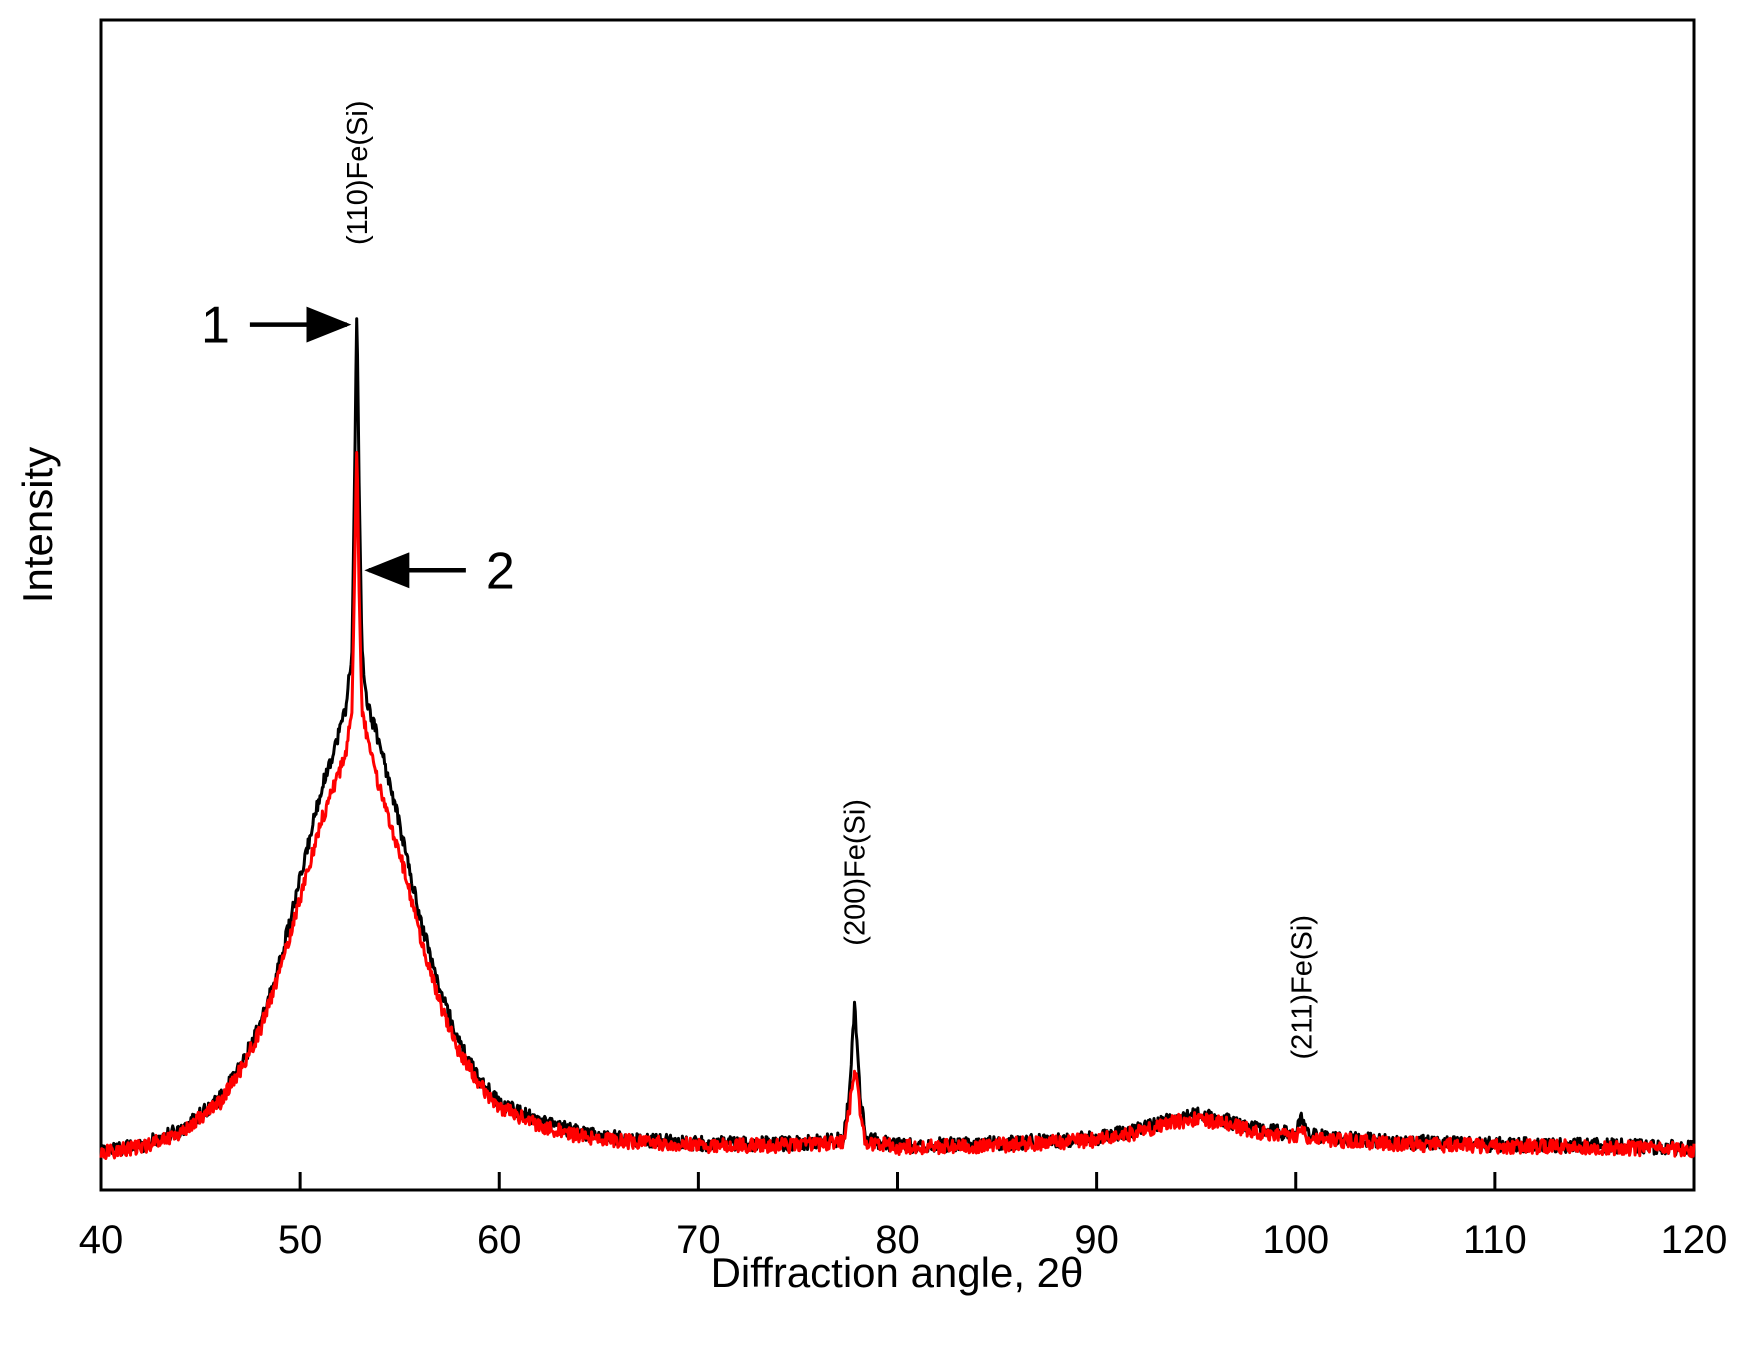 This screenshot has width=1737, height=1369. Describe the element at coordinates (101, 1240) in the screenshot. I see `x-tick-label-40: 40` at that location.